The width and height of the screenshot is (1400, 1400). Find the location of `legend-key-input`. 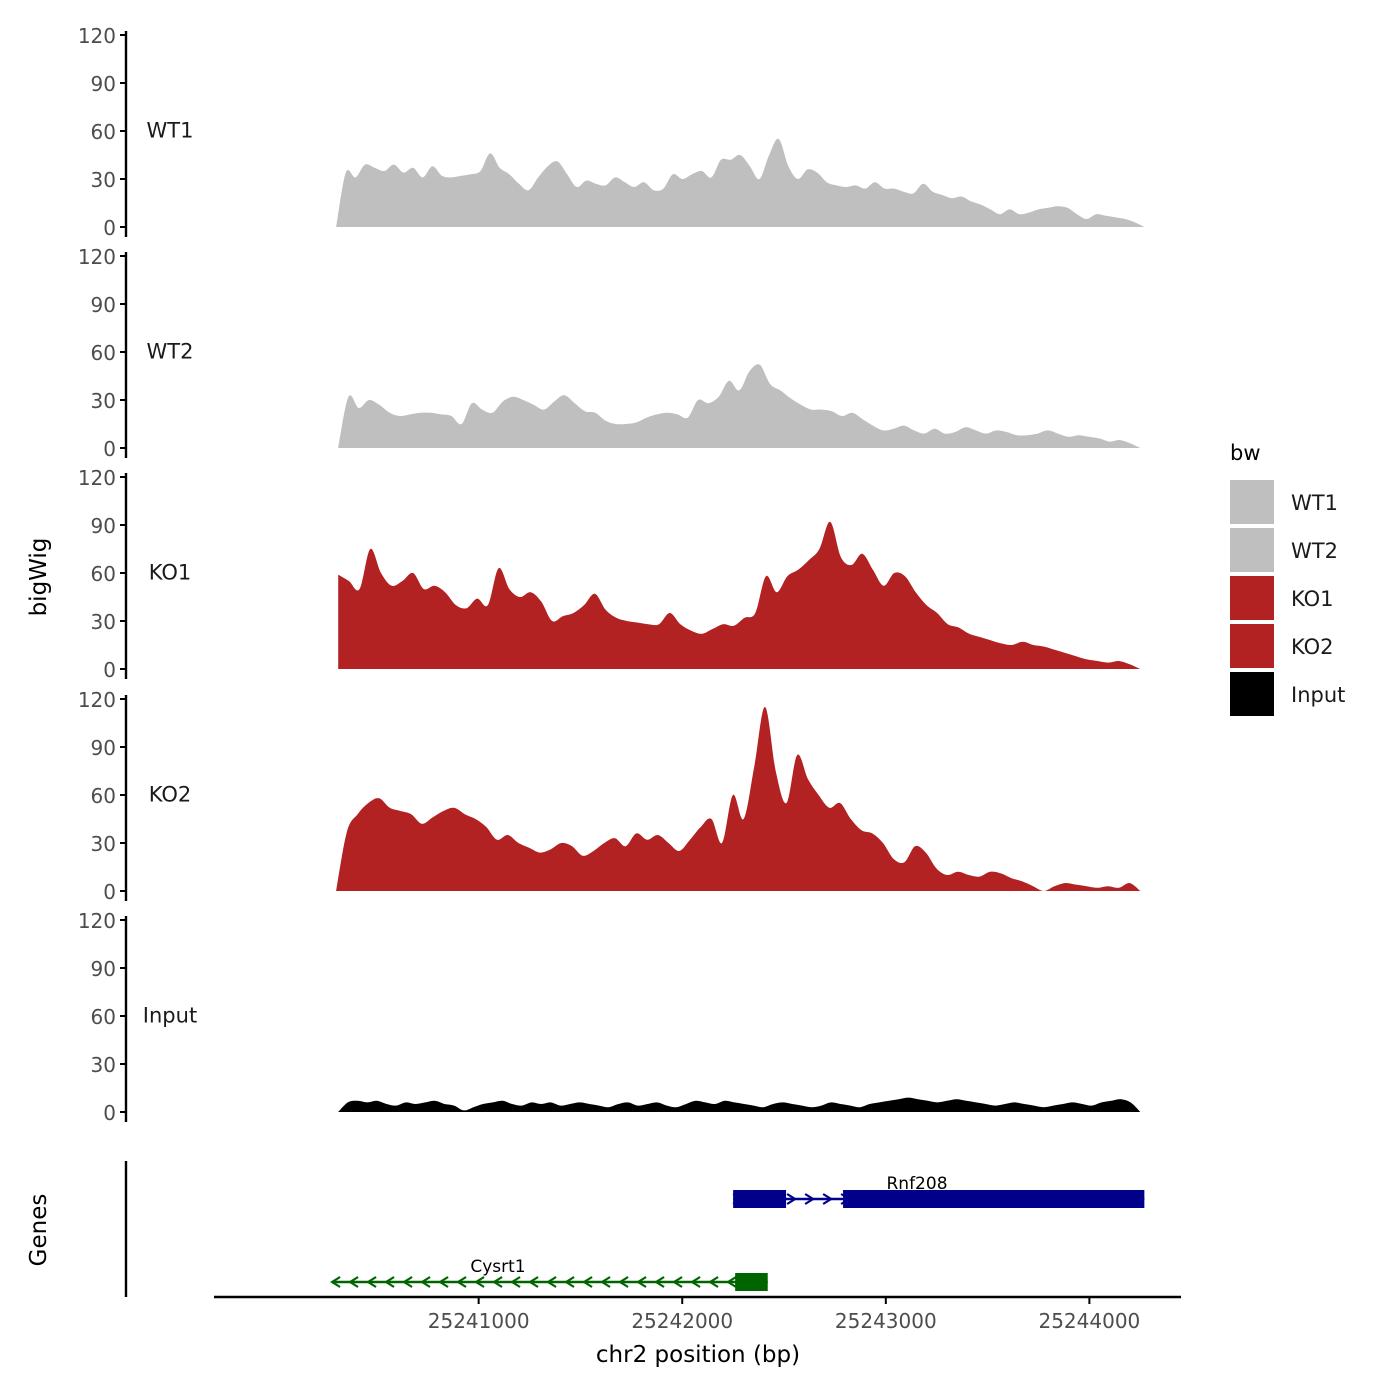

legend-key-input is located at coordinates (1252, 694).